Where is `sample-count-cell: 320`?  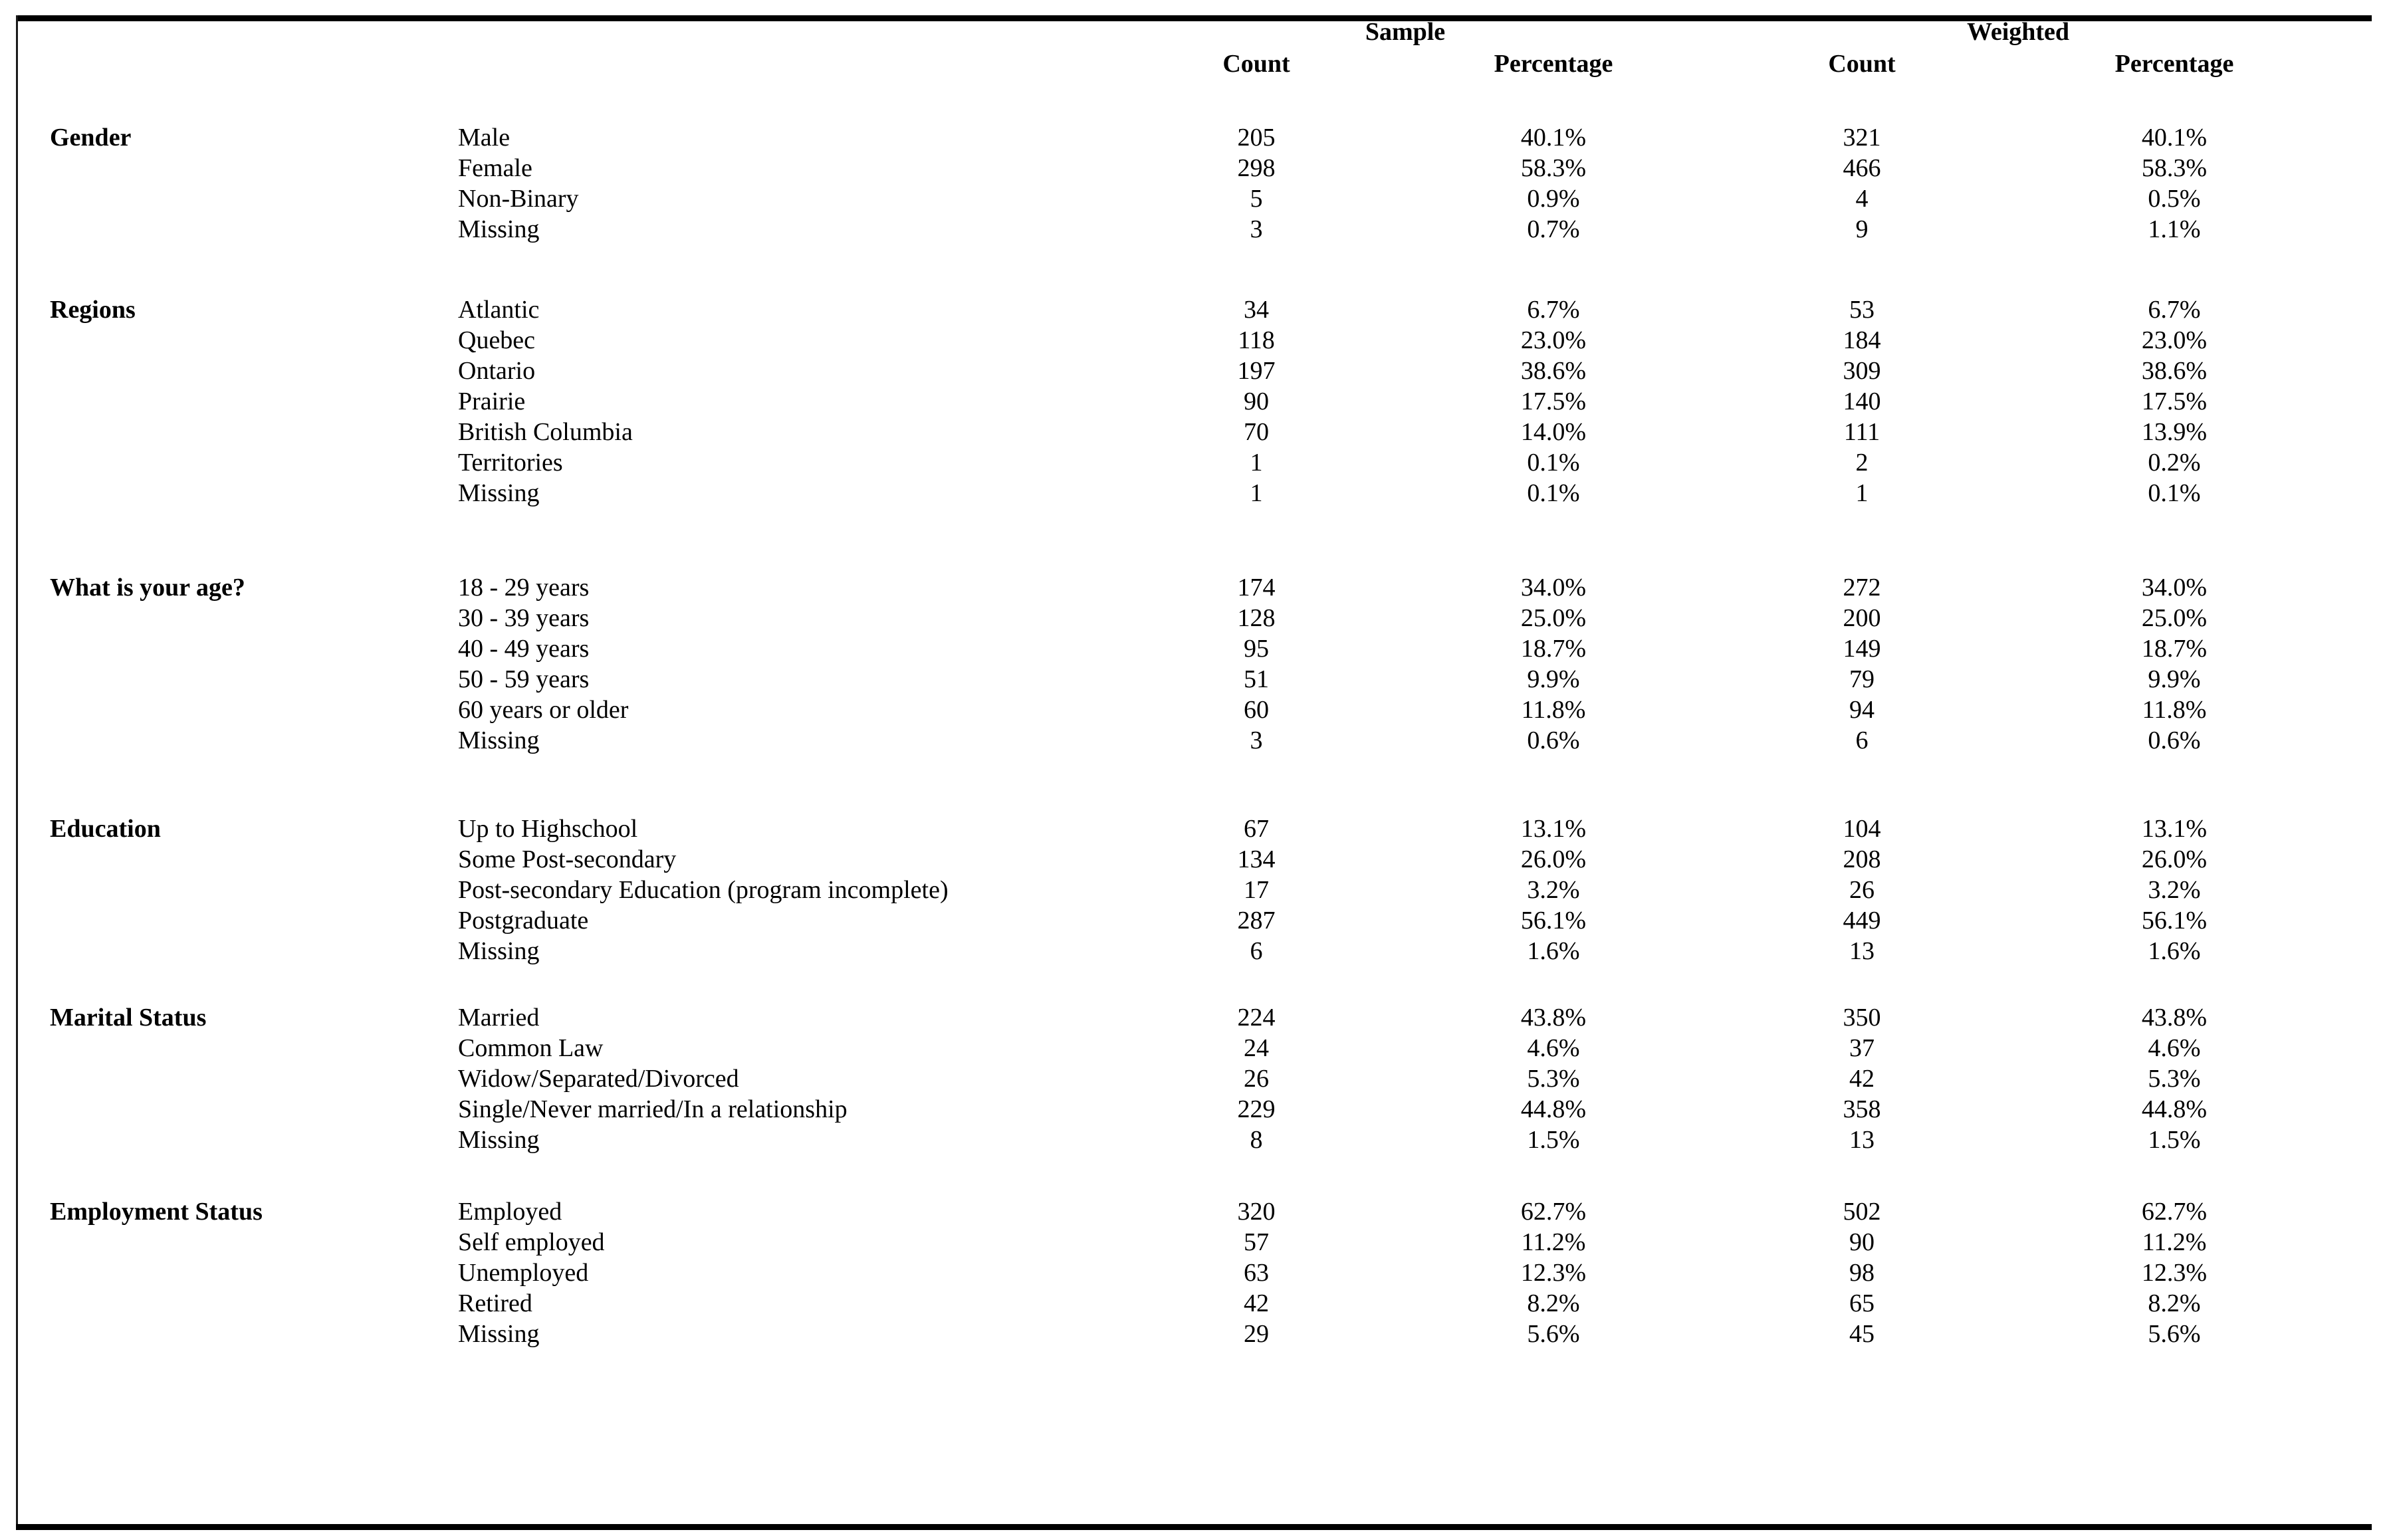
sample-count-cell: 320 is located at coordinates (1256, 1212).